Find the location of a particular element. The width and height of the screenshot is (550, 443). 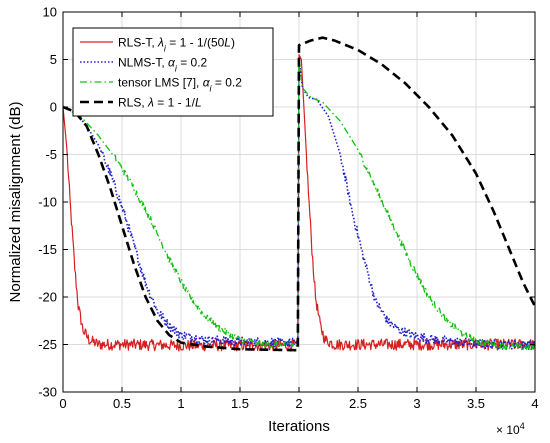

legend-label-3: tensor LMS [7], αi = 0.2 is located at coordinates (180, 85).